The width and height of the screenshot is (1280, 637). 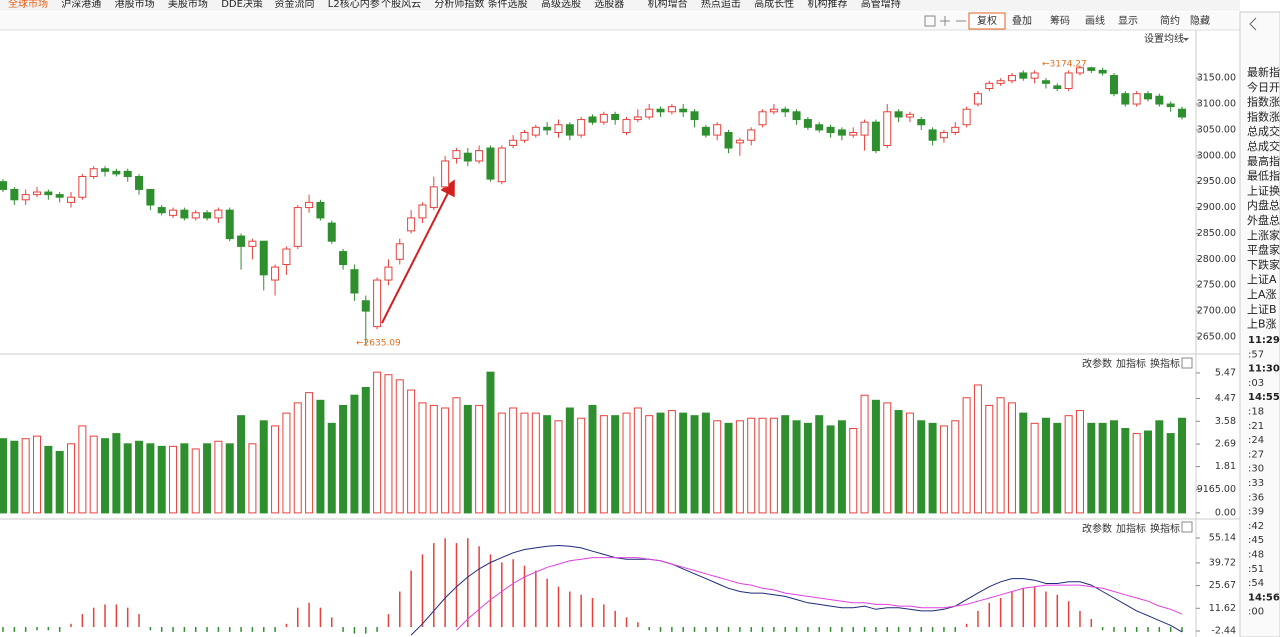 I want to click on toolbar-button: 显示, so click(x=1128, y=21).